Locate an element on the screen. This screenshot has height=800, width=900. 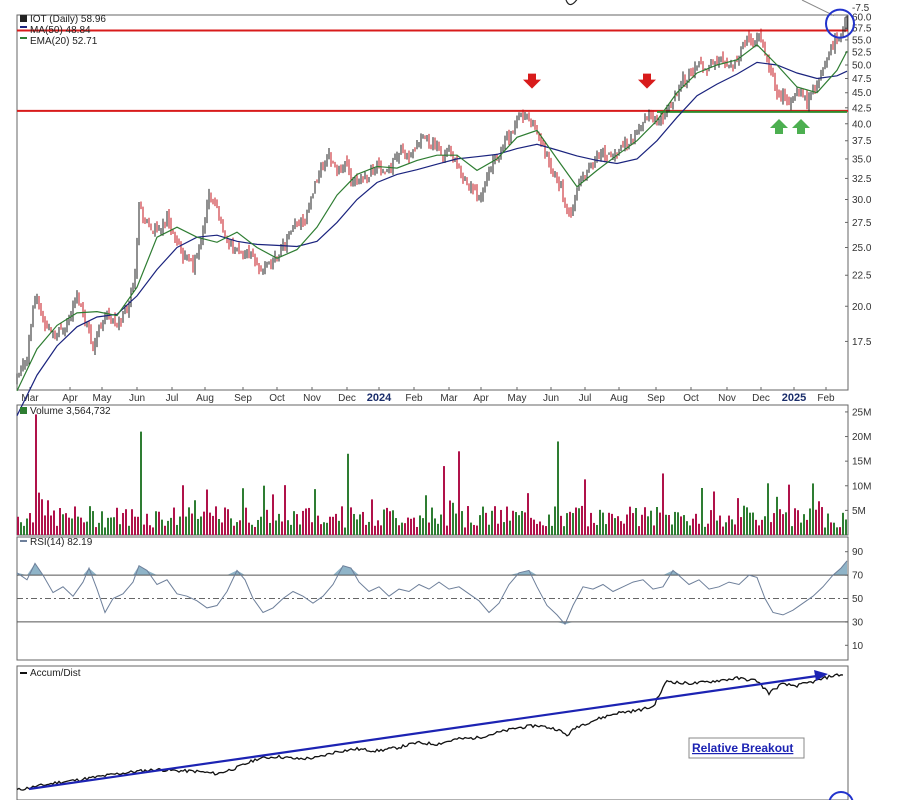
x-tick-label: Feb is located at coordinates (826, 398).